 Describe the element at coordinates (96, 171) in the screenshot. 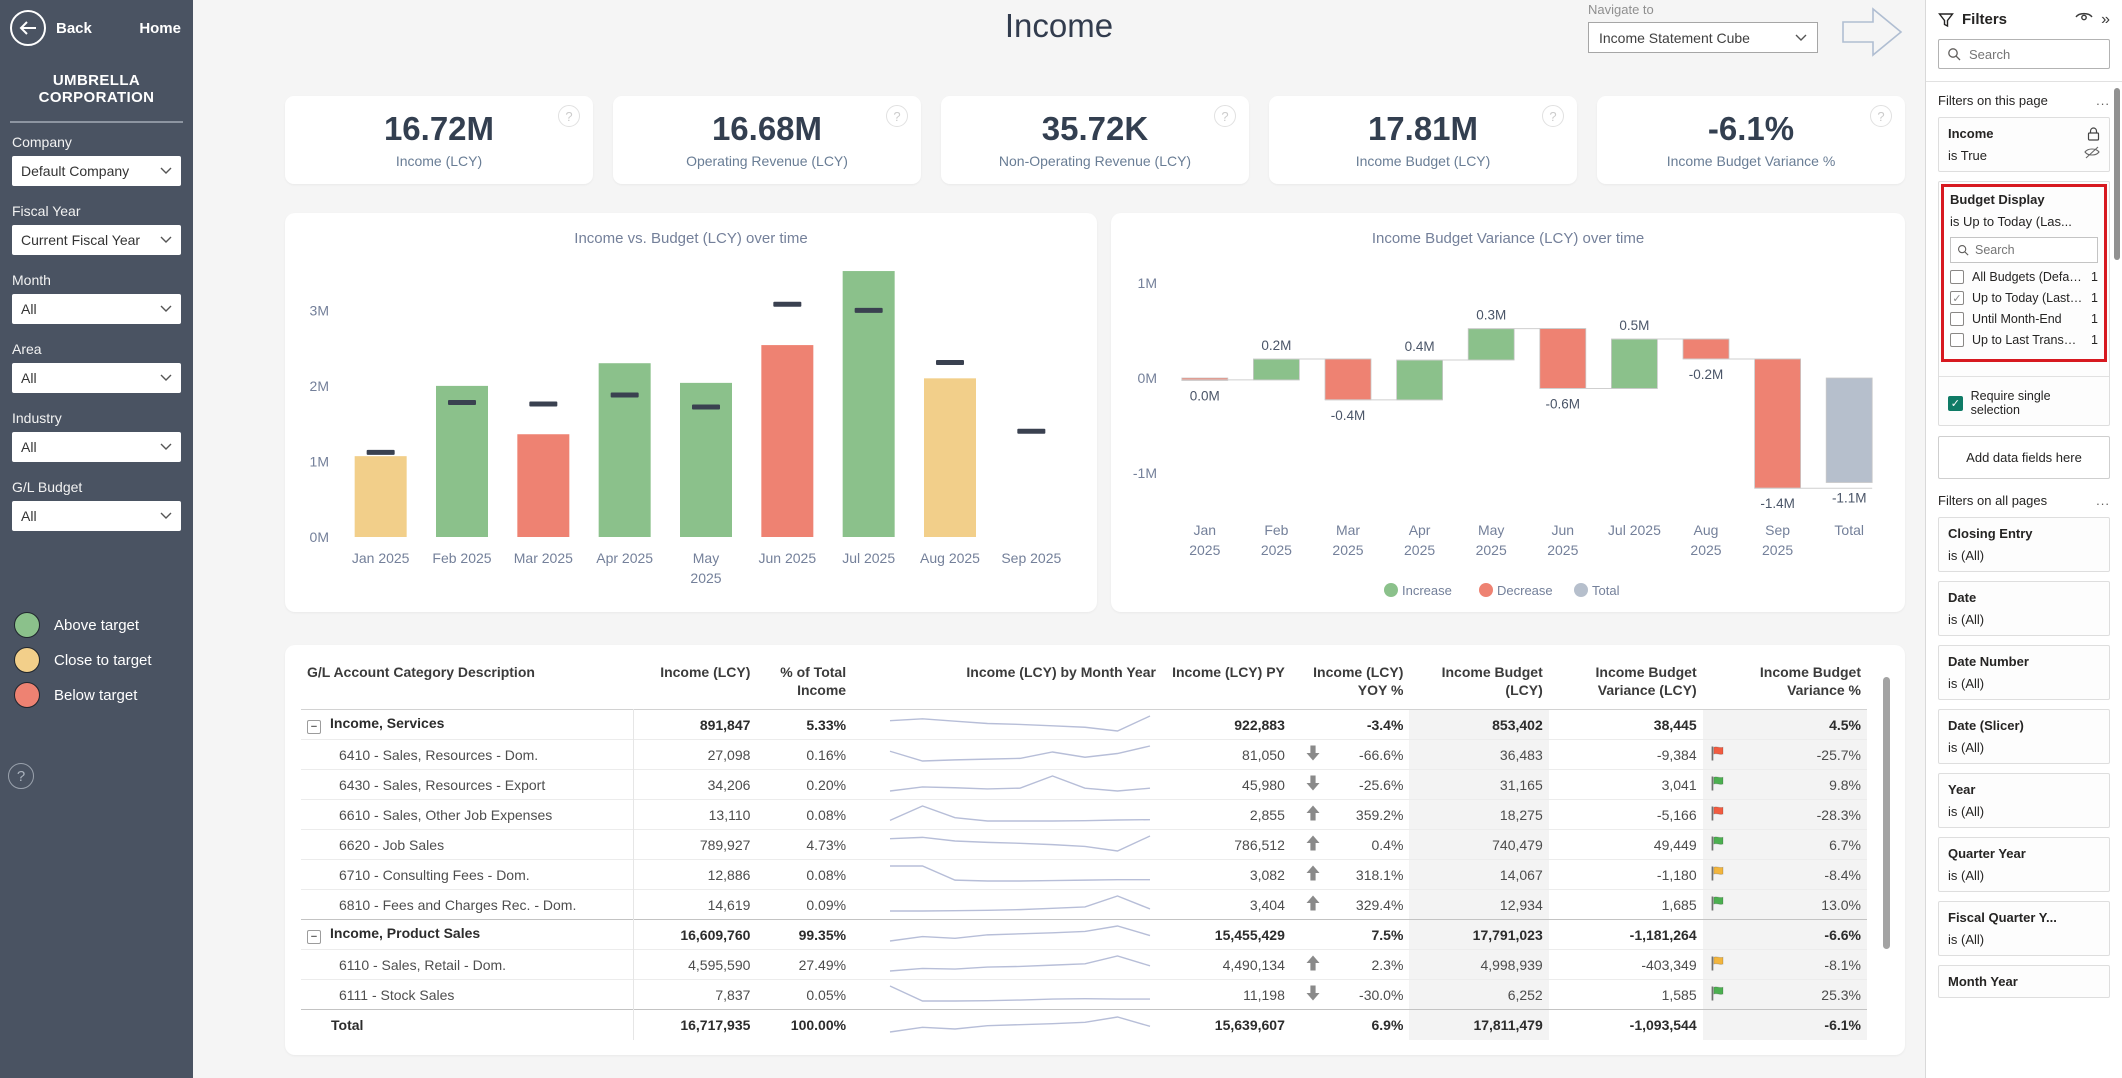

I see `slicer-dropdown-company: Default Company` at that location.